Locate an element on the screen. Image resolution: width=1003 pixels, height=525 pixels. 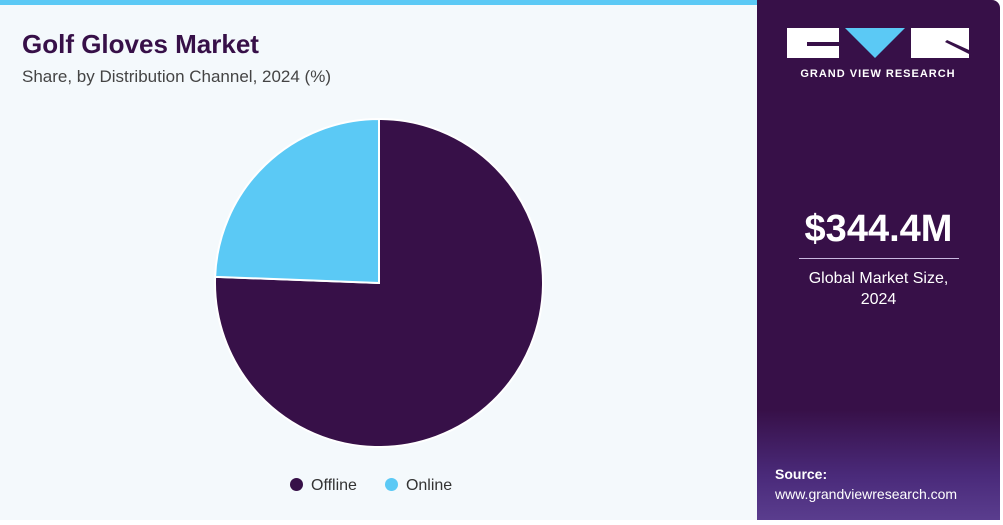
divider is located at coordinates (879, 258).